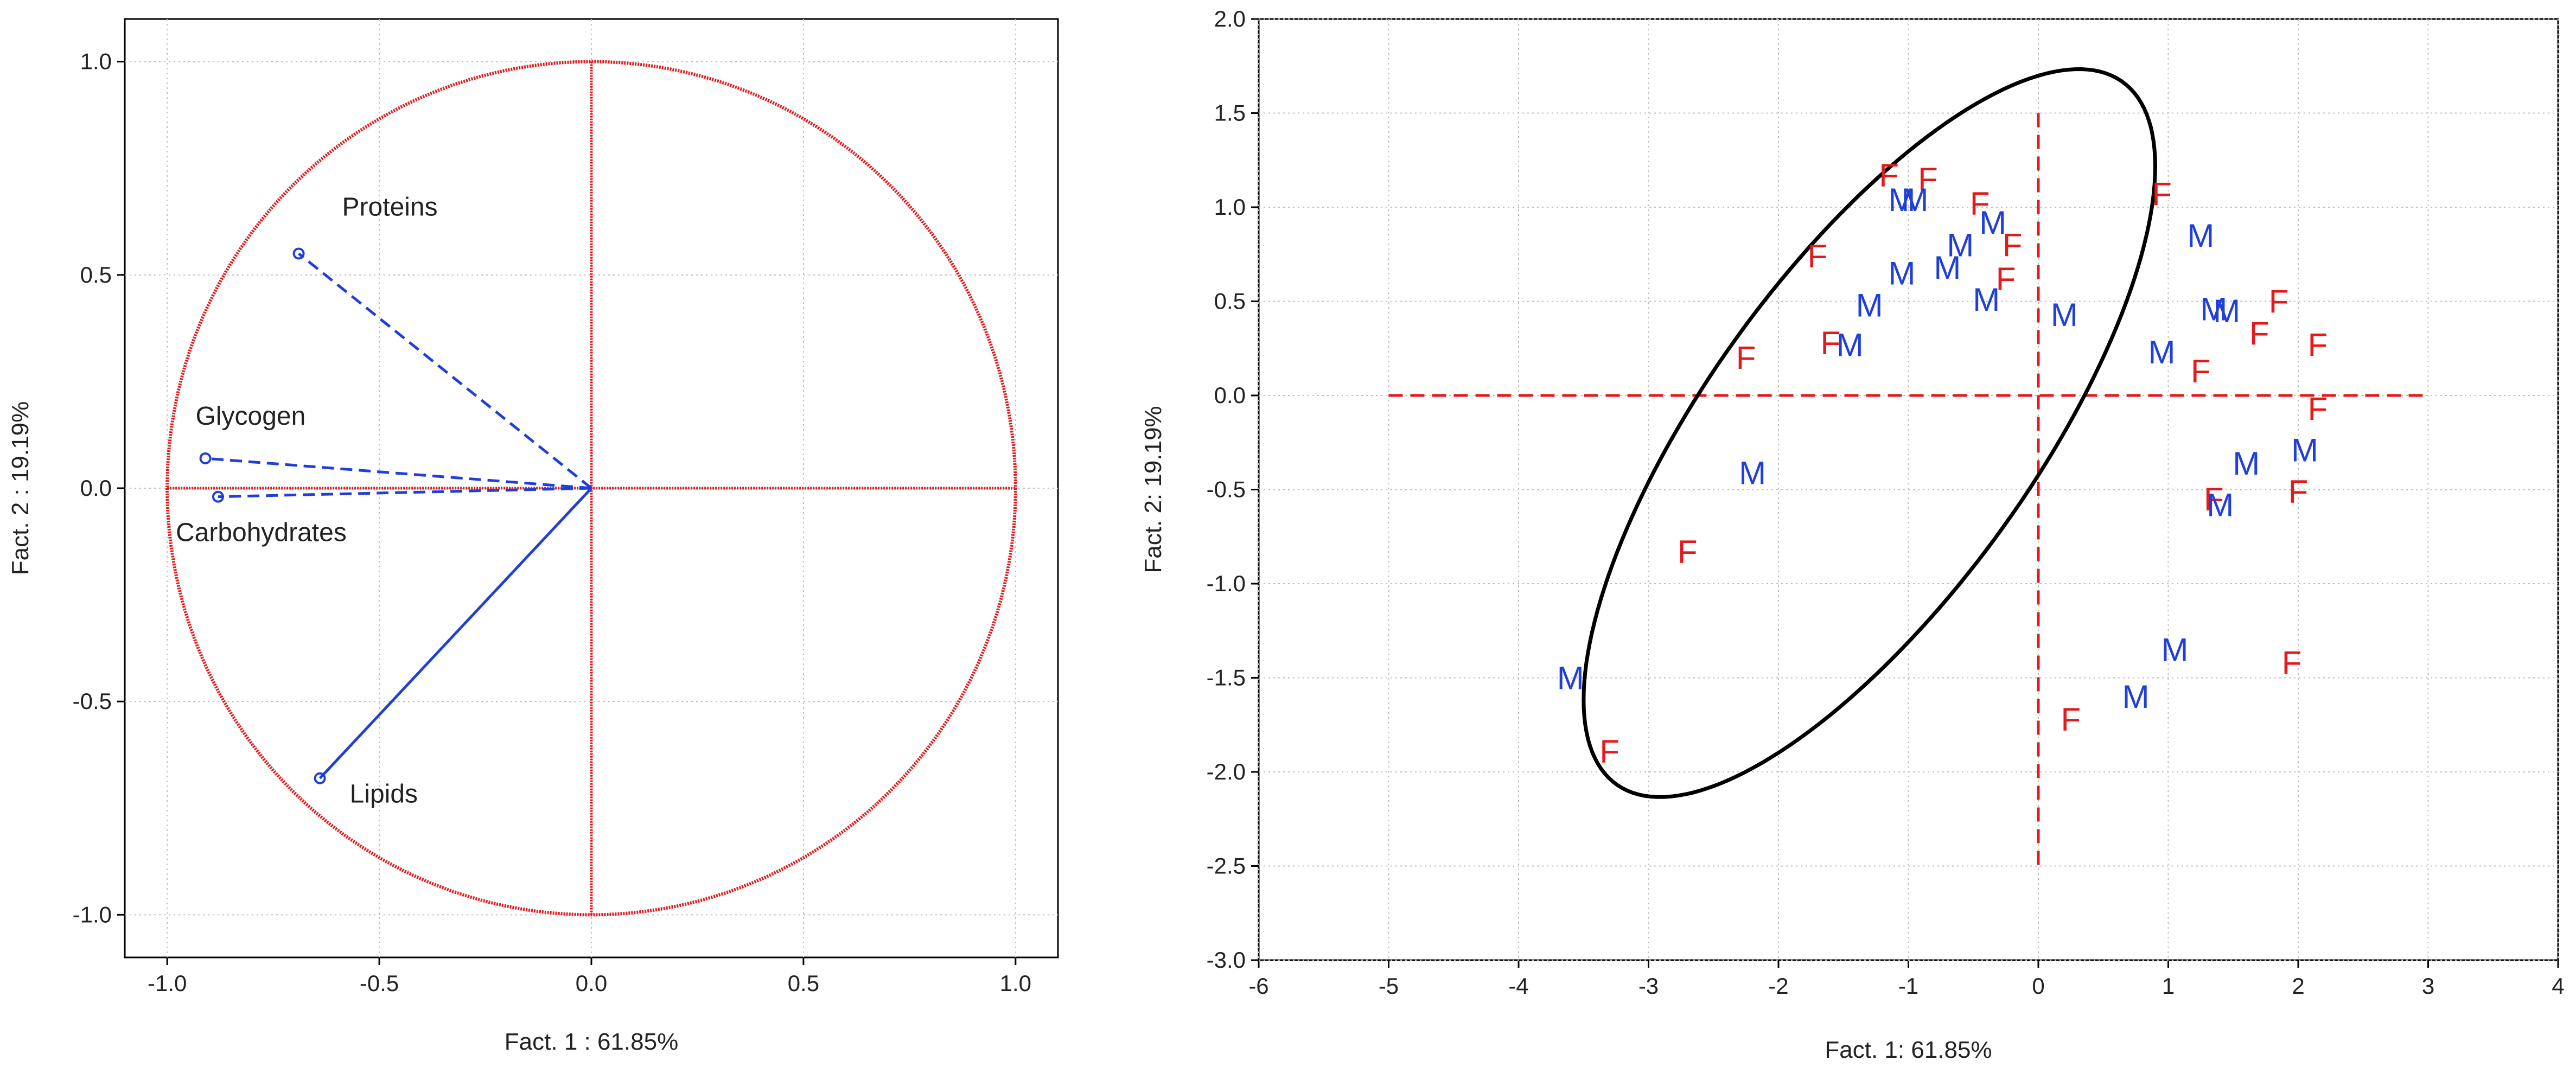 This screenshot has height=1067, width=2576. What do you see at coordinates (1908, 986) in the screenshot?
I see `x-tick-label: -1` at bounding box center [1908, 986].